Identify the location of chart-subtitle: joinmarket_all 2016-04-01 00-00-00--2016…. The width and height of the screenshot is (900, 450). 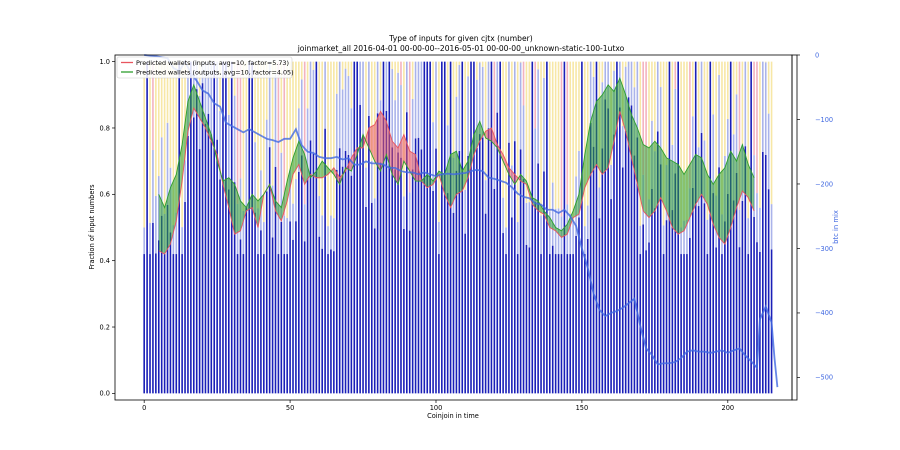
(461, 48).